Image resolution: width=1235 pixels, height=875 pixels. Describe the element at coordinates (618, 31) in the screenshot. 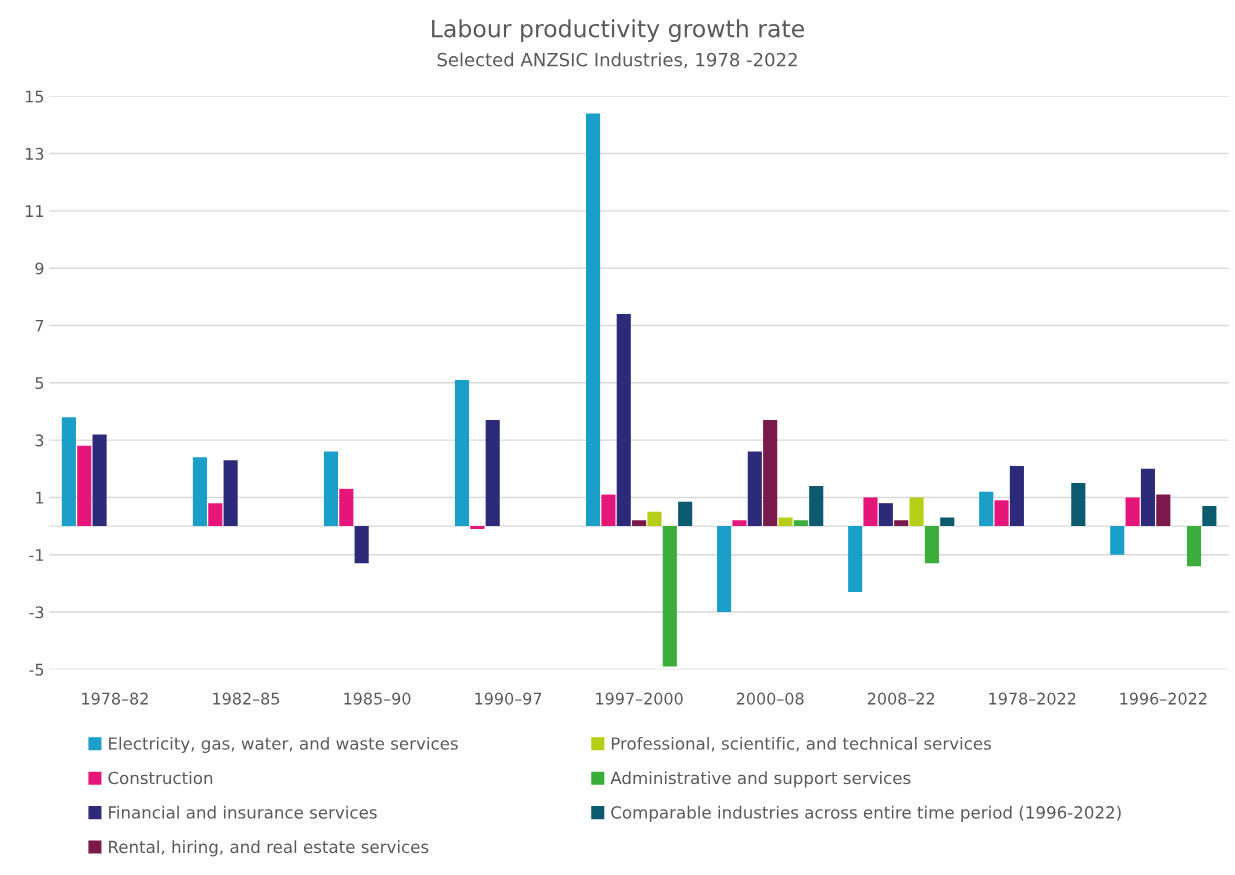

I see `chart-title: Labour productivity growth rate` at that location.